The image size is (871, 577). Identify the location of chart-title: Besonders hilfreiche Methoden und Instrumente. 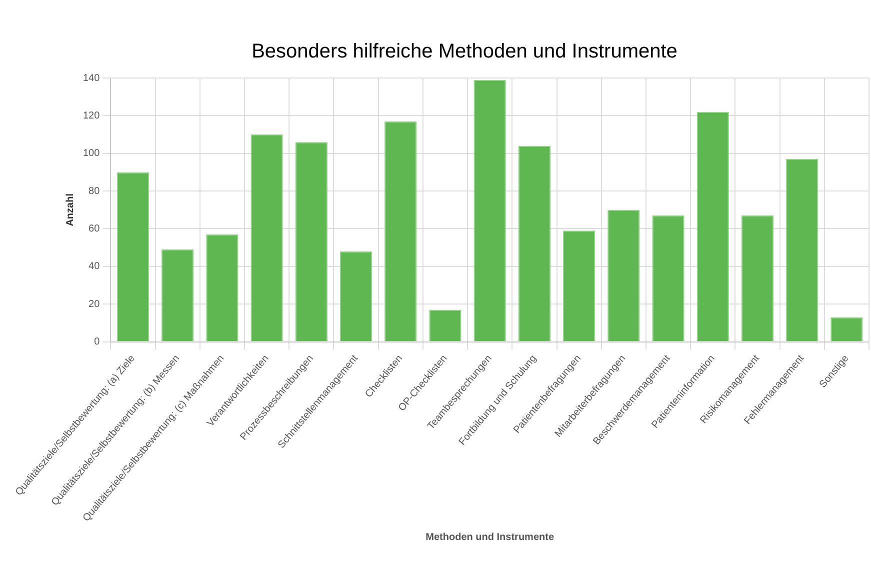
(465, 51).